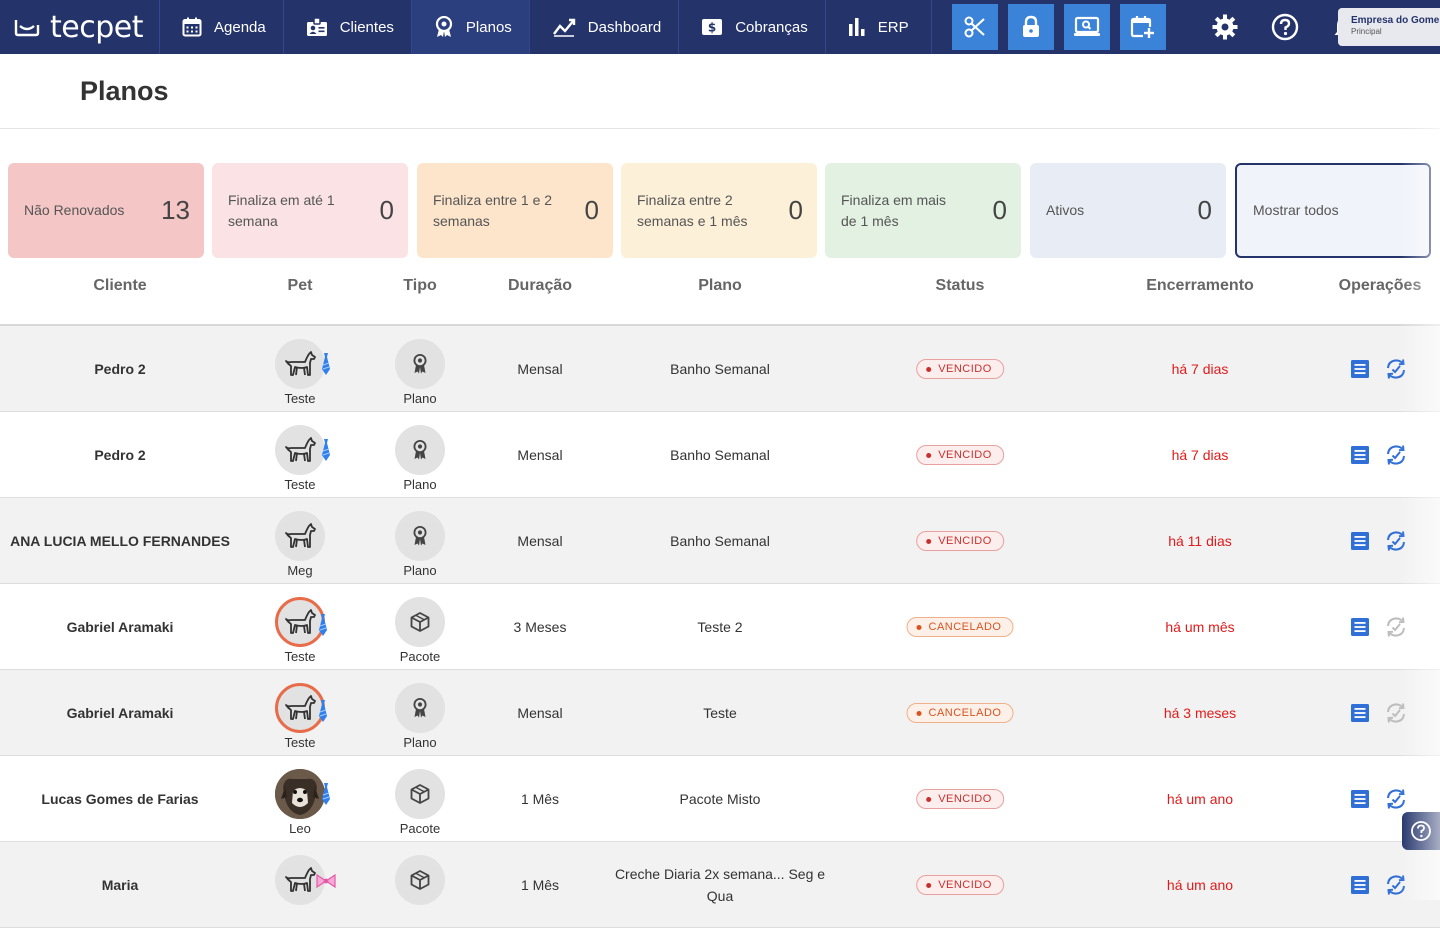 The width and height of the screenshot is (1440, 928). I want to click on calendar-add-icon, so click(1142, 27).